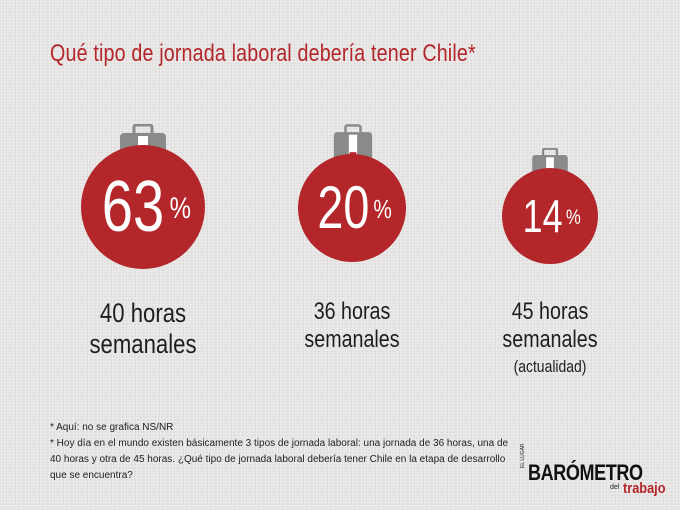 The height and width of the screenshot is (510, 680). I want to click on stat-bubble: 14%, so click(550, 216).